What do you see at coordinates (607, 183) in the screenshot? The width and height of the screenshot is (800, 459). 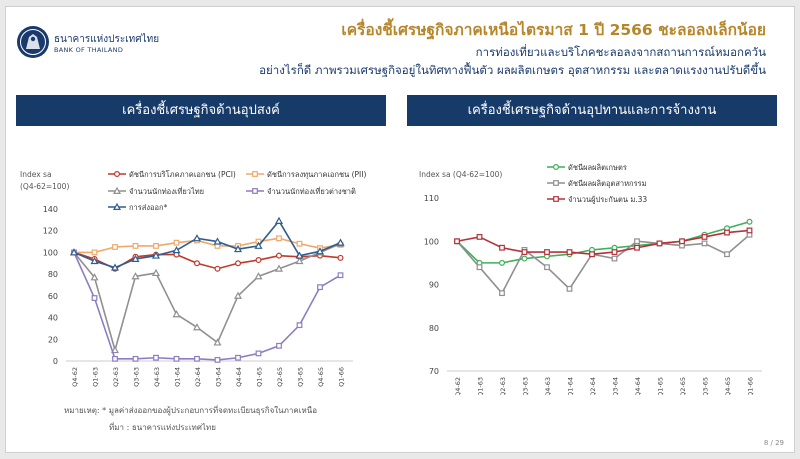 I see `legend-label: ดัชนีผลผลิตอุตสาหกรรม` at bounding box center [607, 183].